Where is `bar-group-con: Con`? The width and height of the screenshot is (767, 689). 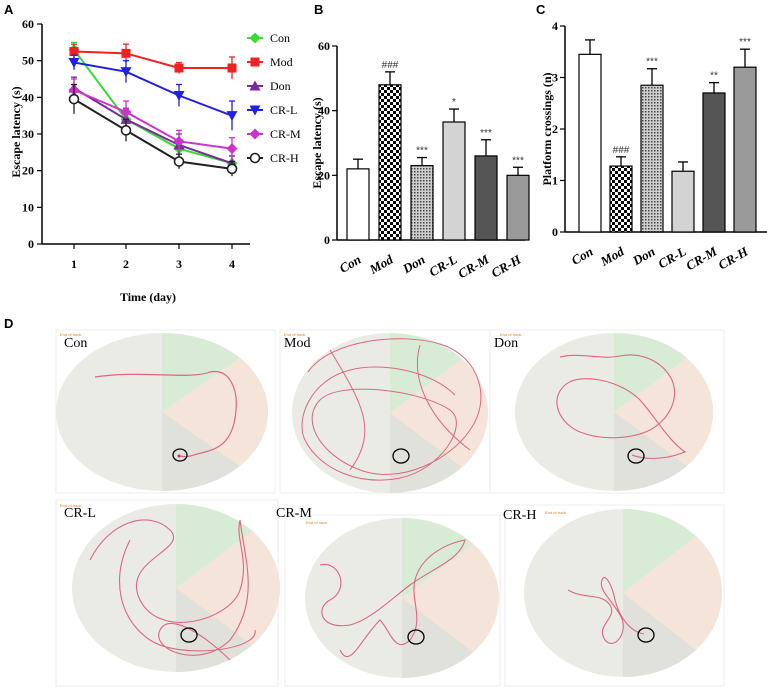 bar-group-con: Con is located at coordinates (353, 217).